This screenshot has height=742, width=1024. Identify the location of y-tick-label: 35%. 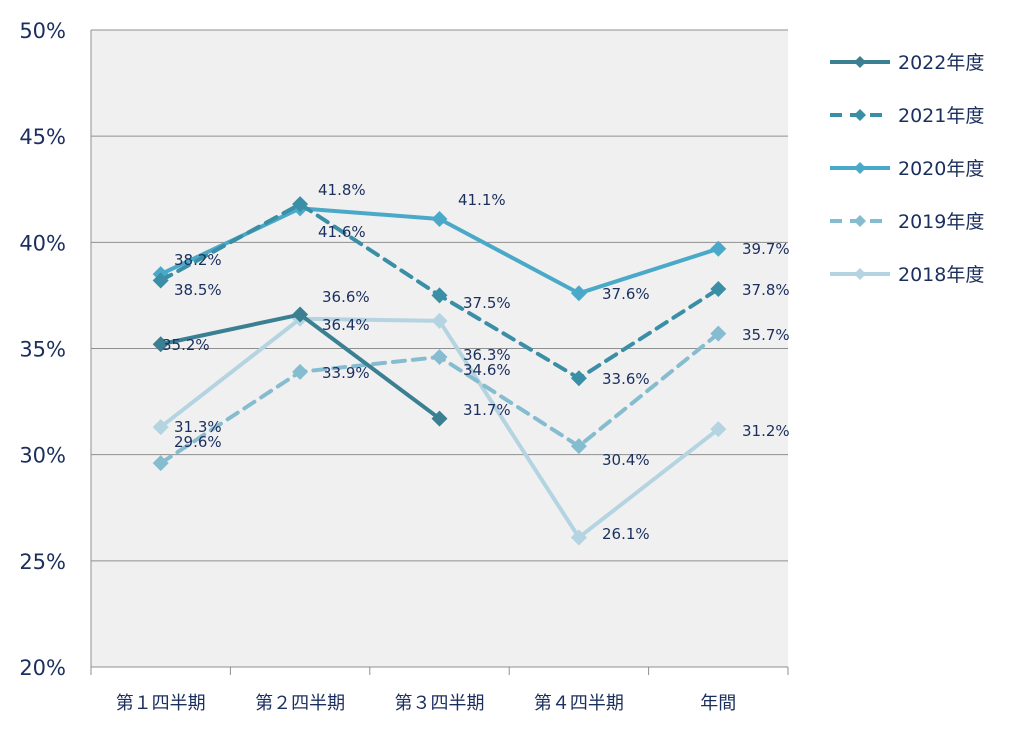
(42, 350).